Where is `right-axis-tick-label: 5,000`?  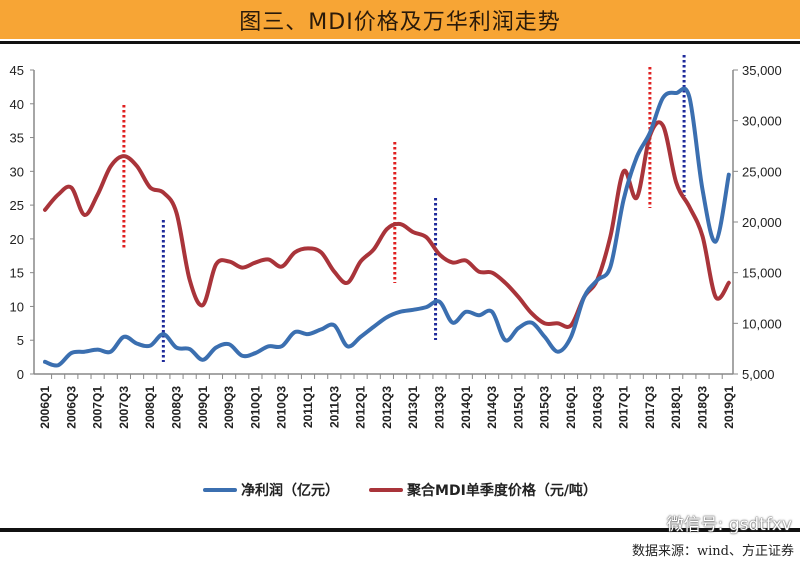
right-axis-tick-label: 5,000 is located at coordinates (758, 374).